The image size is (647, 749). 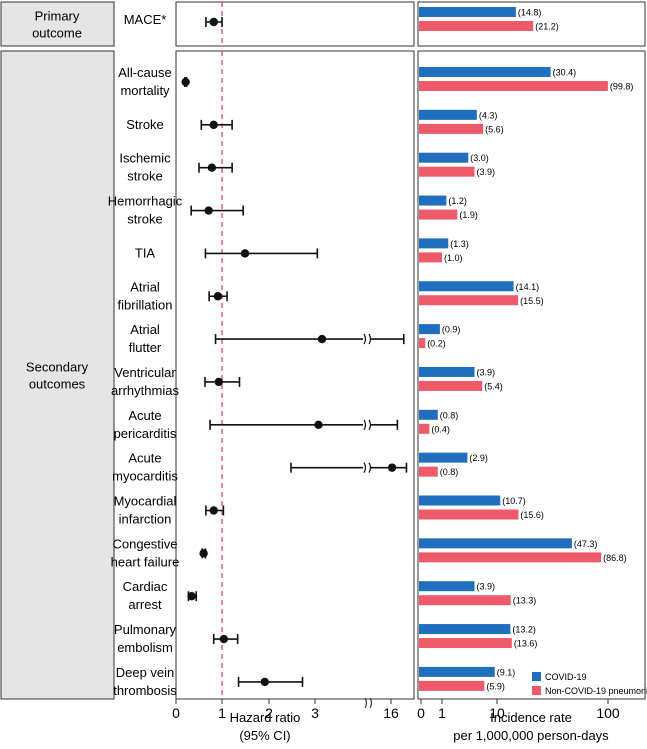 I want to click on forest-axis-tick-label: 0, so click(x=176, y=713).